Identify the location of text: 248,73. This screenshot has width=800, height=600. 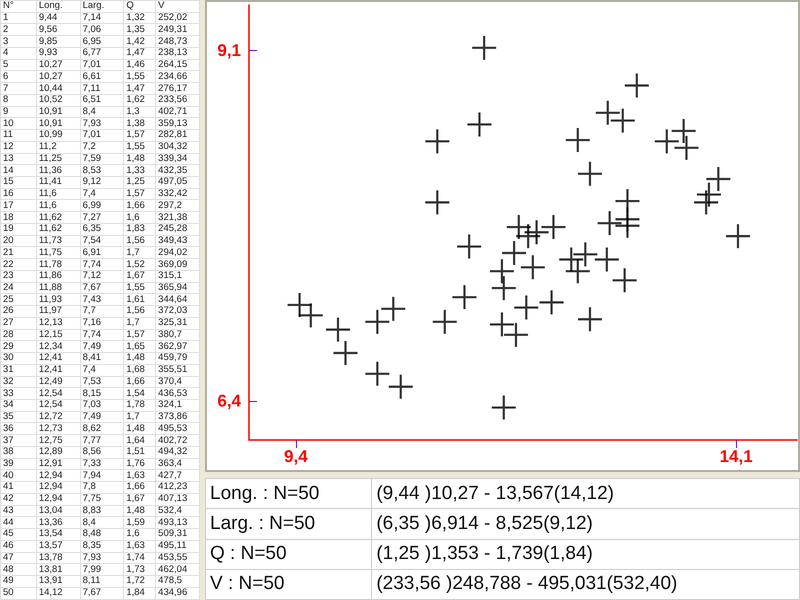
(178, 42).